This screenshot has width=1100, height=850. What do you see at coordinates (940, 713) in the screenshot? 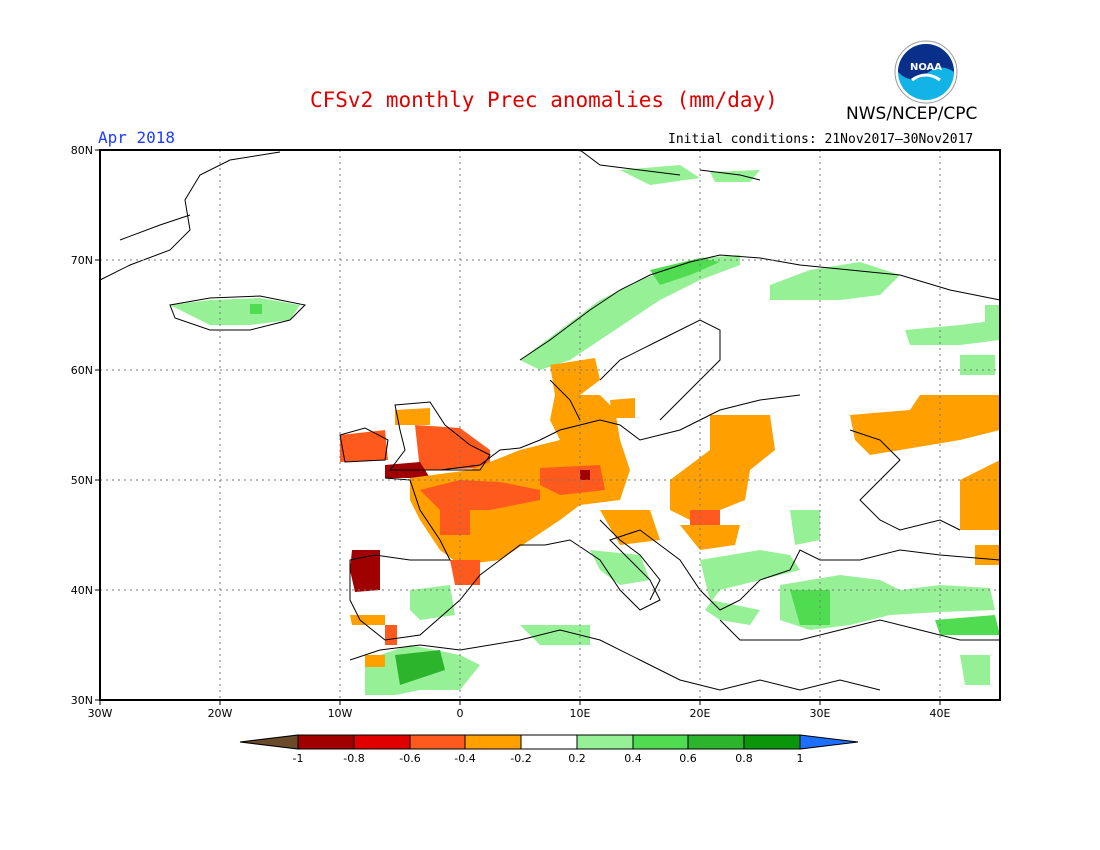
I see `lon-label: 40E` at bounding box center [940, 713].